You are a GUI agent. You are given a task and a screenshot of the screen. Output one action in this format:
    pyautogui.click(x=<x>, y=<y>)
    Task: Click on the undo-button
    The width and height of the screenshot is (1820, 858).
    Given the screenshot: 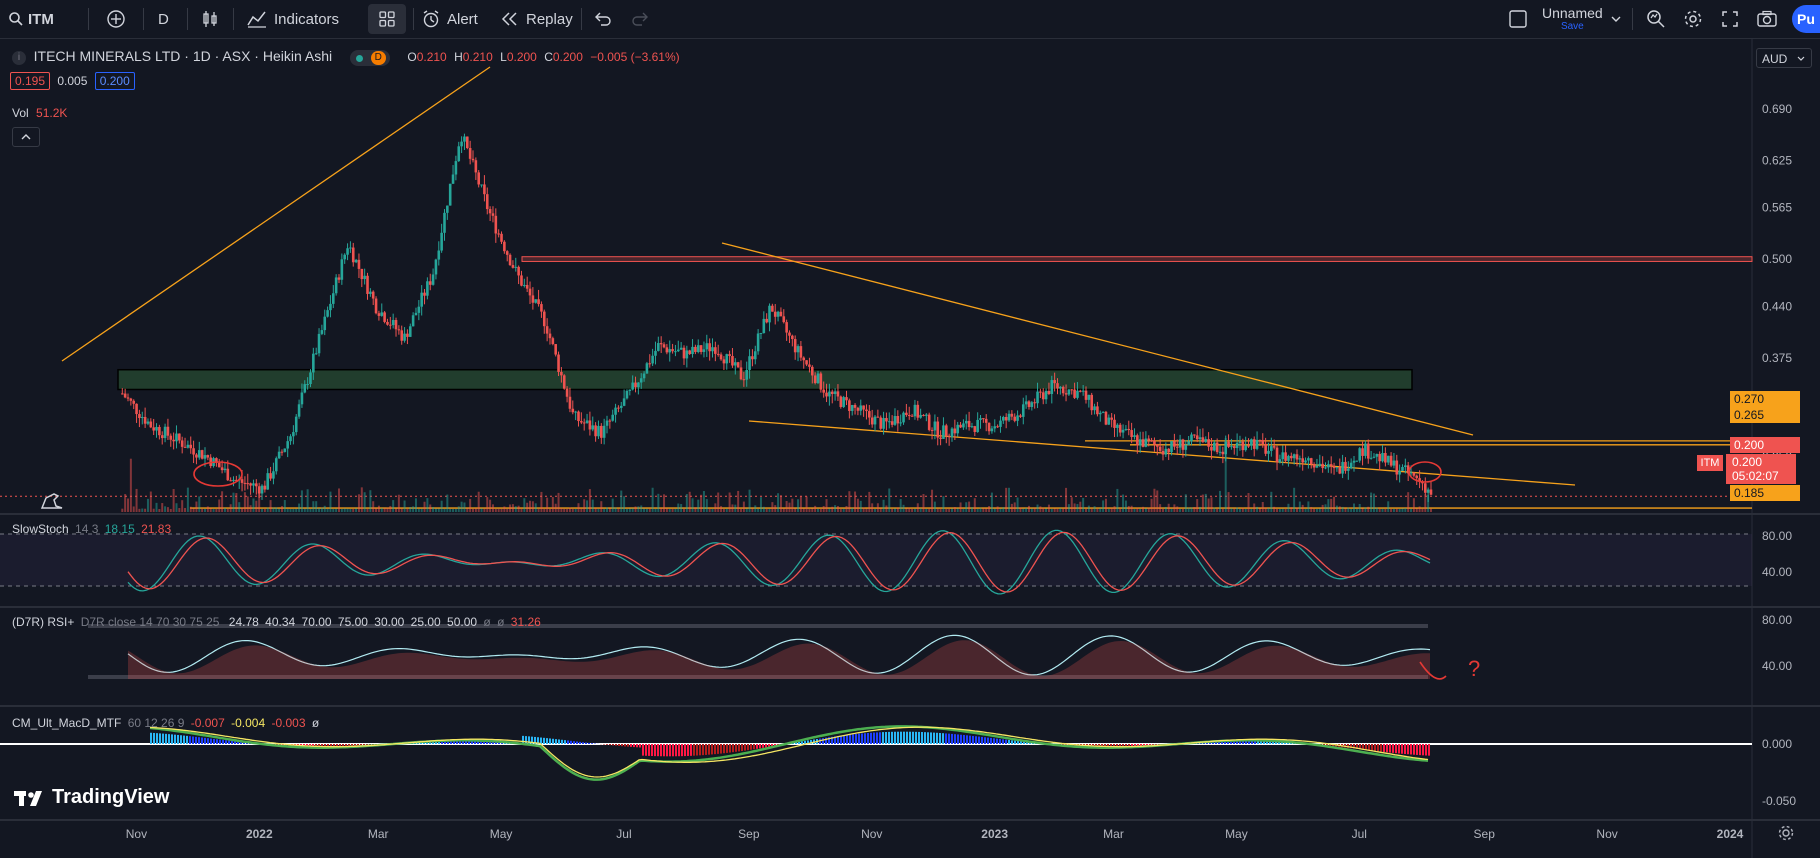 What is the action you would take?
    pyautogui.click(x=603, y=19)
    